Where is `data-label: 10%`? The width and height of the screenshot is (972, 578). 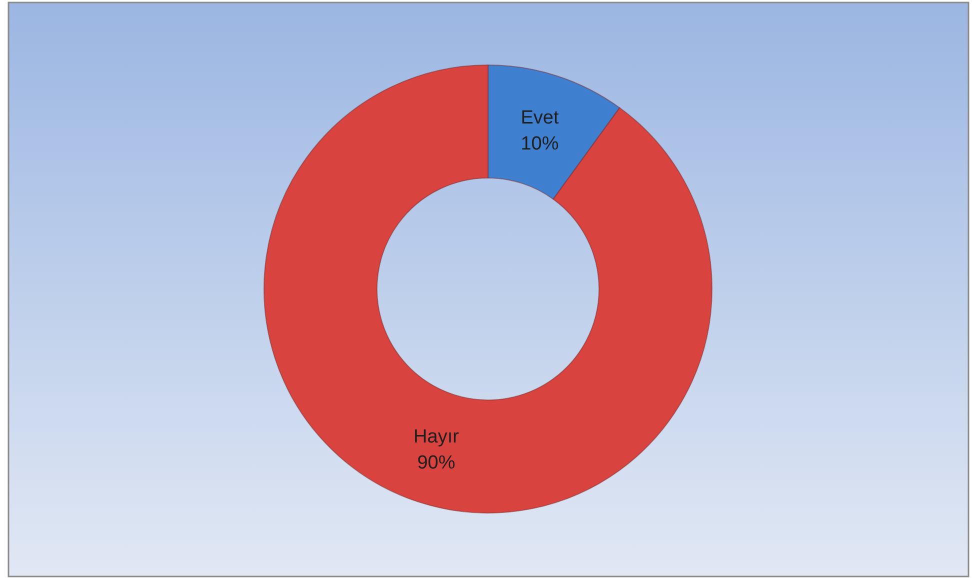
data-label: 10% is located at coordinates (539, 144).